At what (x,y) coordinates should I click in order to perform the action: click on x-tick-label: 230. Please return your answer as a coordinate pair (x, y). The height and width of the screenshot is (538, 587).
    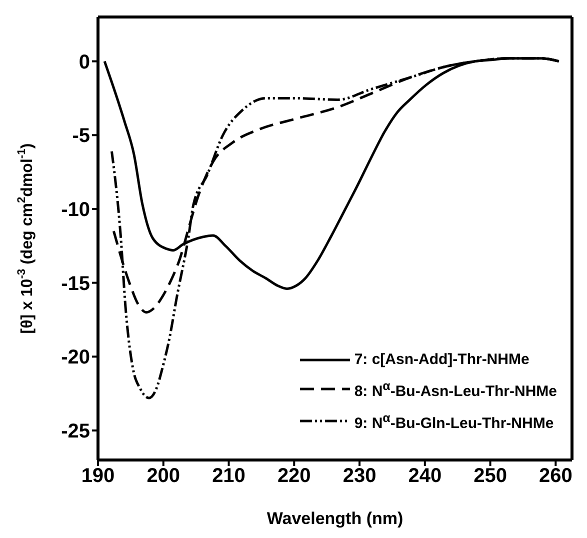
    Looking at the image, I should click on (359, 476).